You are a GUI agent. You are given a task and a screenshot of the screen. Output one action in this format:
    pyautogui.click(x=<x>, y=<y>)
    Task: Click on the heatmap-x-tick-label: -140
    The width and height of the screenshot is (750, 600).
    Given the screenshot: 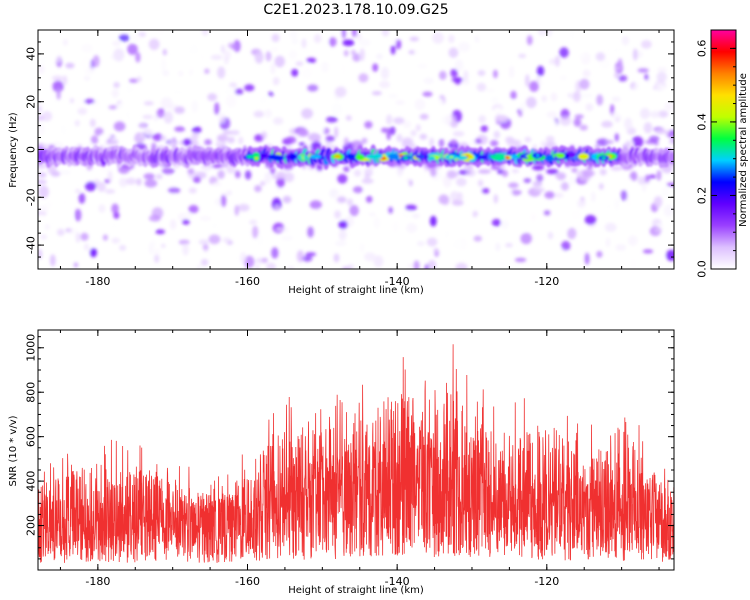 What is the action you would take?
    pyautogui.click(x=397, y=281)
    